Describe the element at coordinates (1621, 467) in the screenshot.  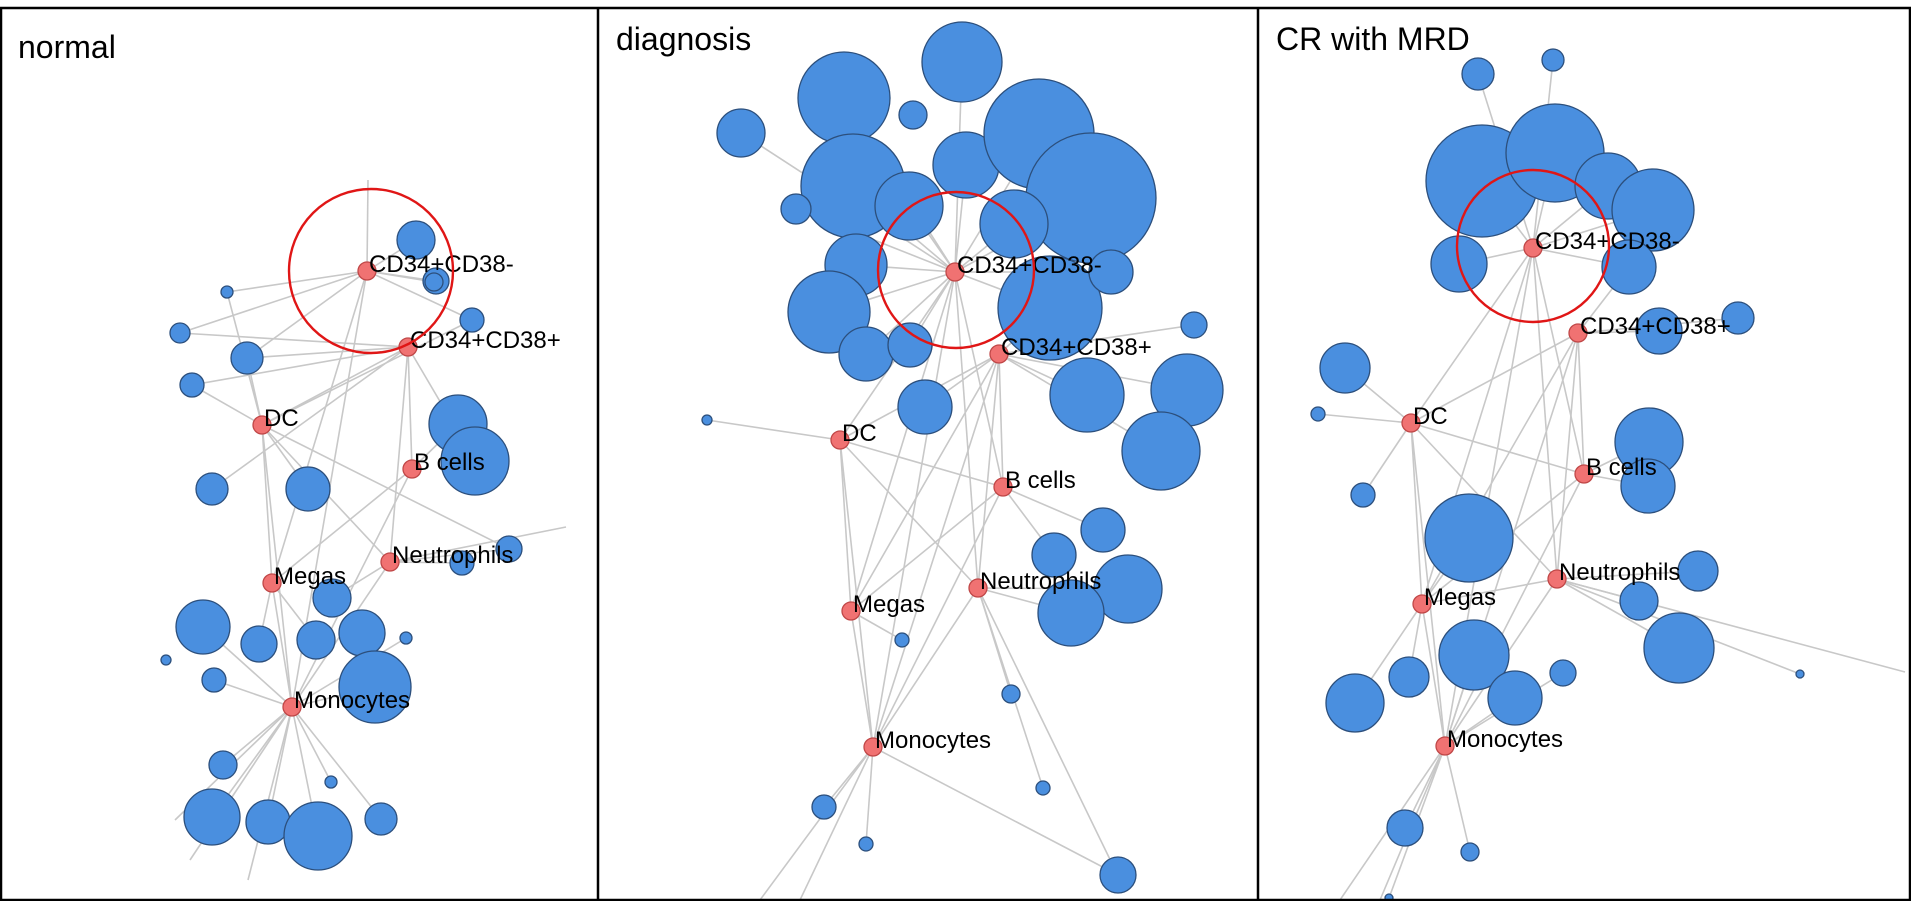
I see `cell-type-label-b-cells-cr-with-mrd: B cells` at that location.